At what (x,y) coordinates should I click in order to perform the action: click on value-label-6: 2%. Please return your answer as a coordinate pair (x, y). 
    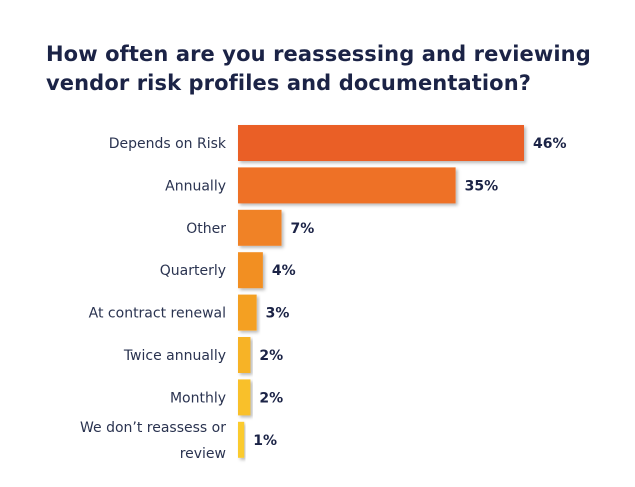
    Looking at the image, I should click on (271, 398).